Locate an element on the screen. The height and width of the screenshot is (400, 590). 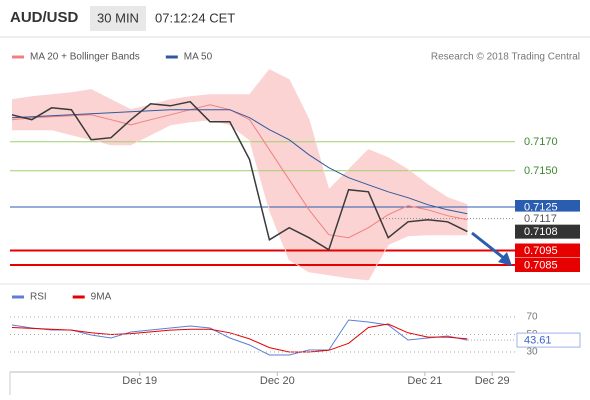
timeframe-box is located at coordinates (118, 18).